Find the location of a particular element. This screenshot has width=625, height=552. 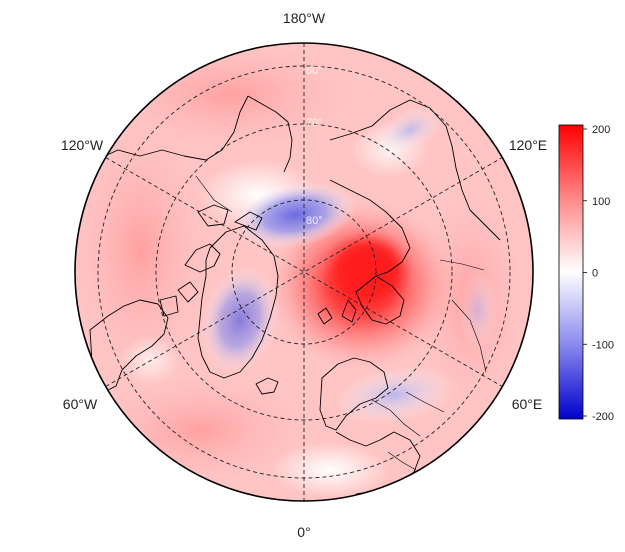

colorbar-tick-label: 200 is located at coordinates (601, 130).